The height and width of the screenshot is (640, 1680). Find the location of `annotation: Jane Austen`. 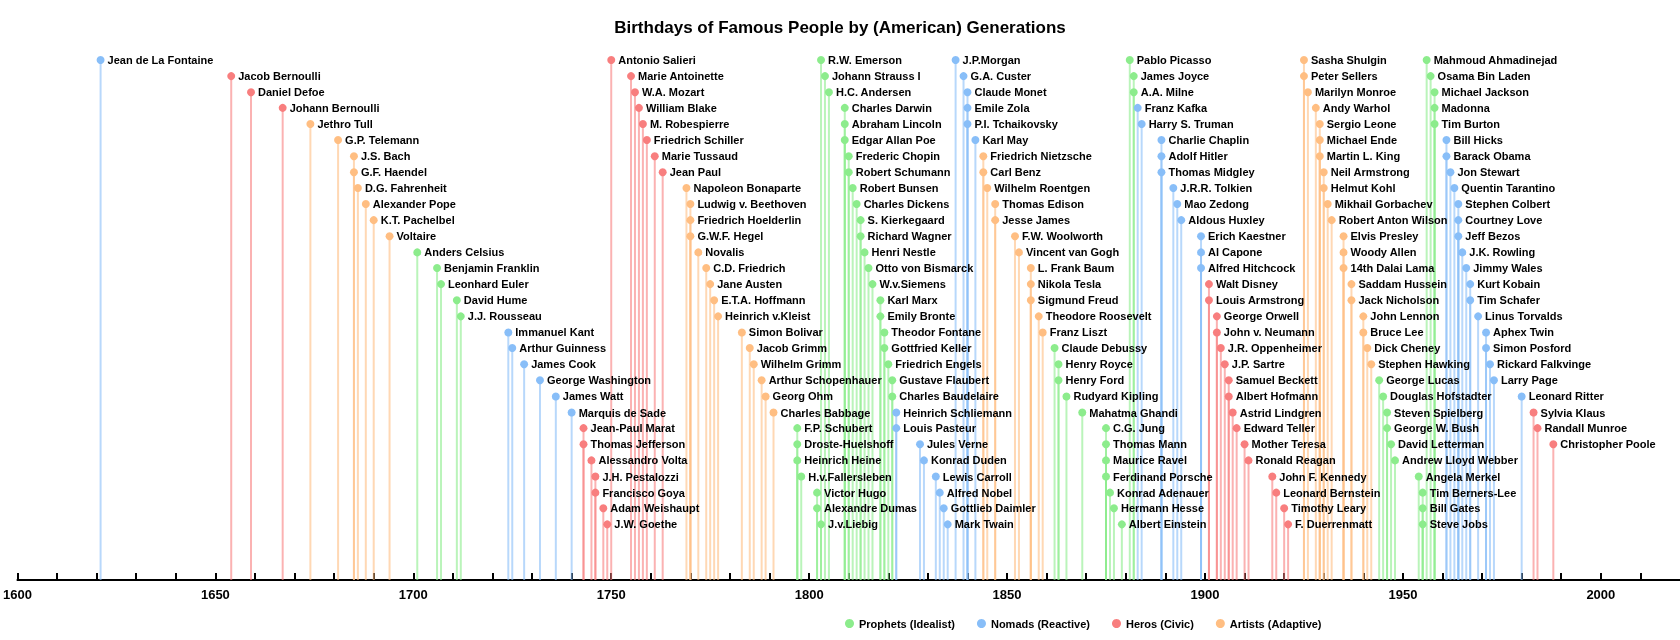

annotation: Jane Austen is located at coordinates (750, 284).